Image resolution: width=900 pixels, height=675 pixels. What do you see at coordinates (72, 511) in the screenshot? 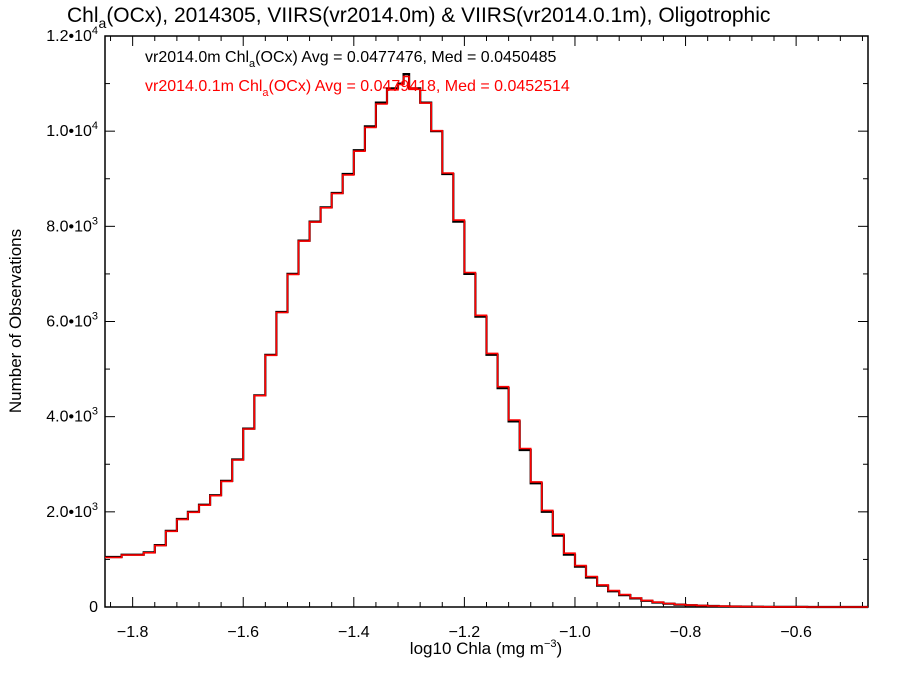
I see `y-tick-label: 2.0•103` at bounding box center [72, 511].